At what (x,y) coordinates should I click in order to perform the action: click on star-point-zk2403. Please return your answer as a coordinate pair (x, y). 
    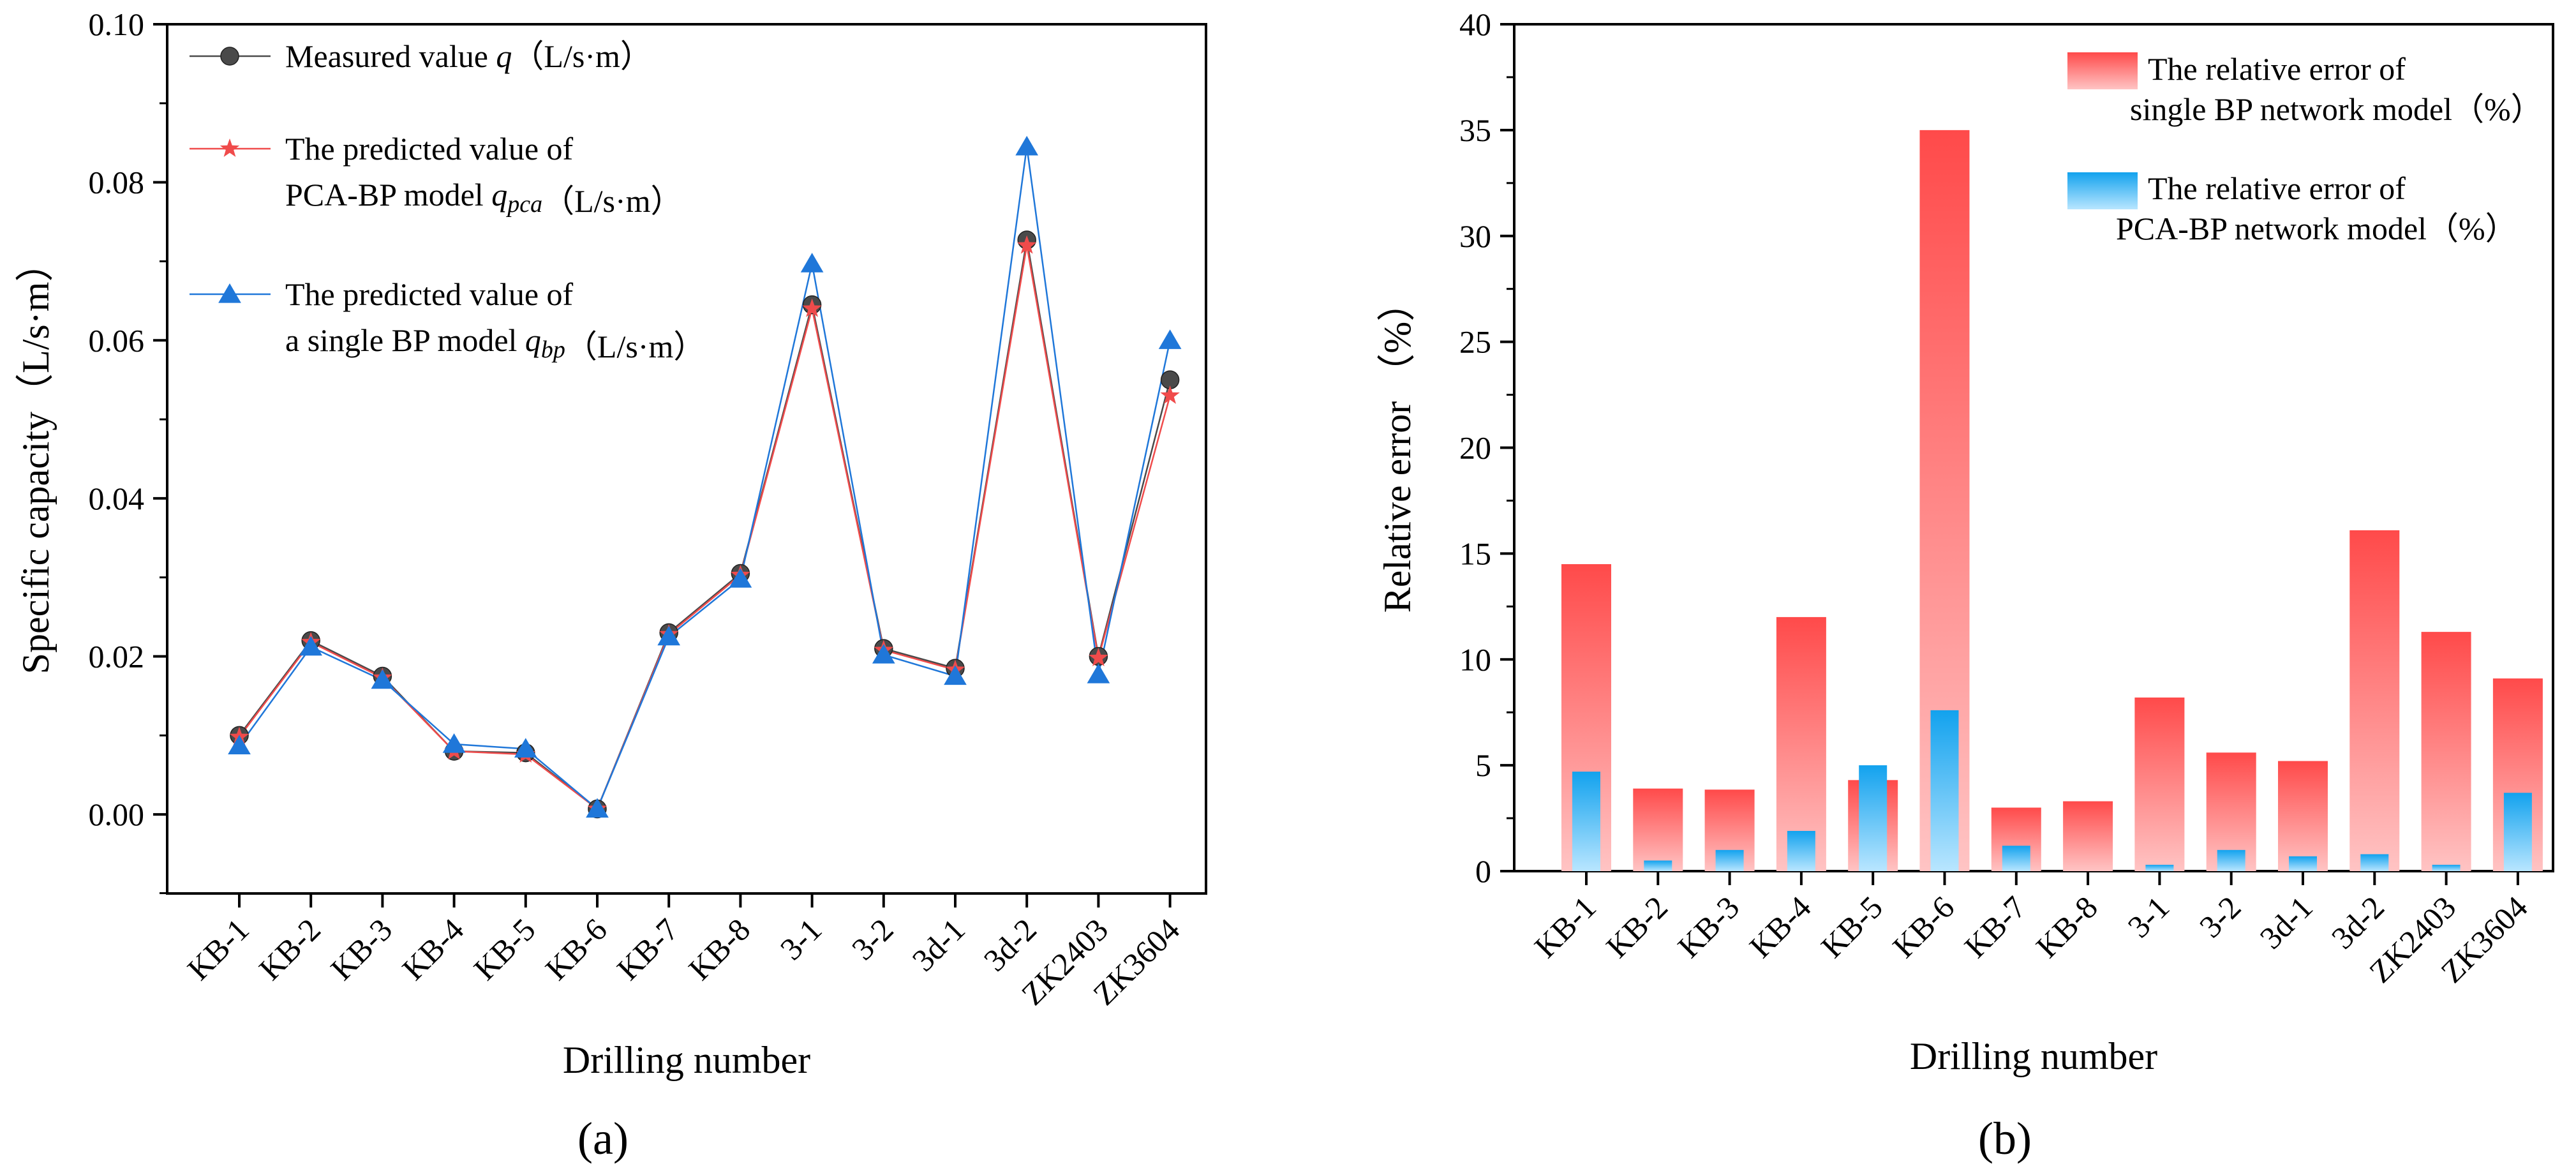
    Looking at the image, I should click on (1098, 657).